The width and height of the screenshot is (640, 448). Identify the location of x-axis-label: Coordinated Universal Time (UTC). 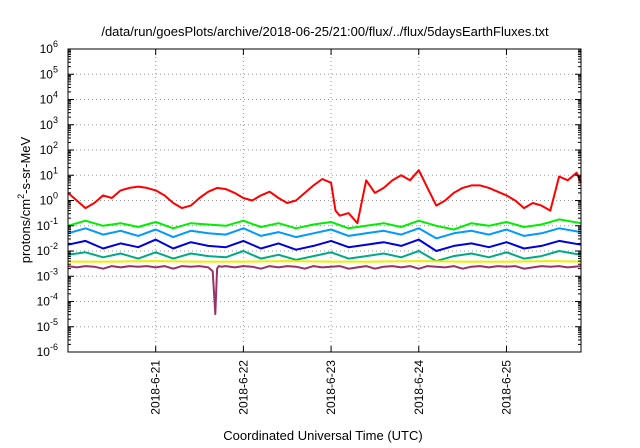
(322, 435).